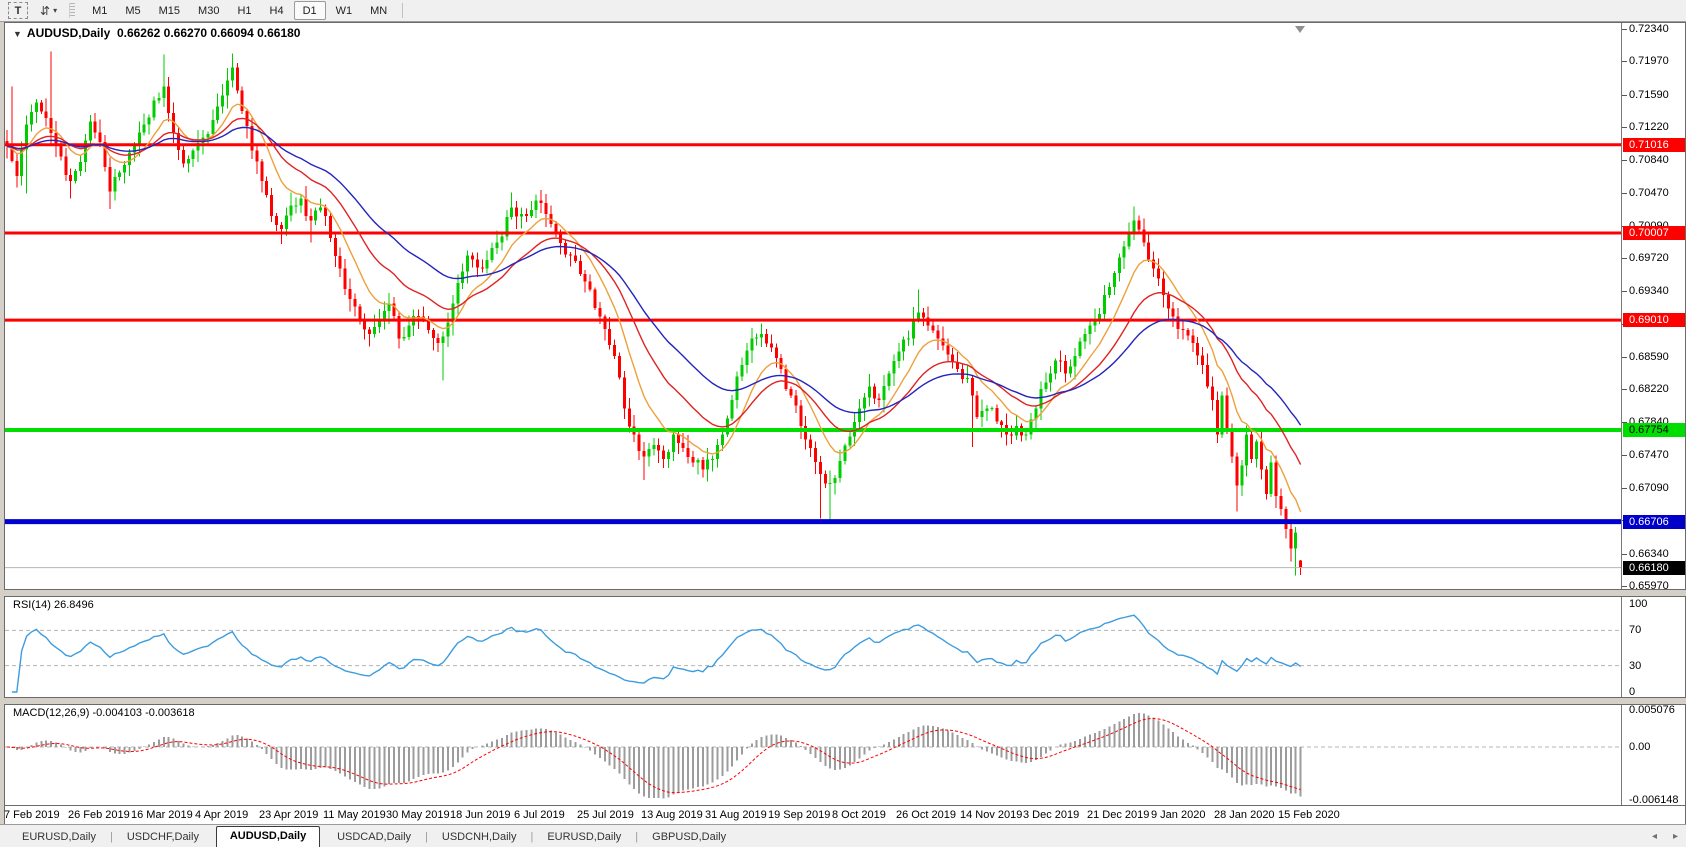 The width and height of the screenshot is (1686, 847). I want to click on chart-symbol: AUDUSD,Daily, so click(68, 33).